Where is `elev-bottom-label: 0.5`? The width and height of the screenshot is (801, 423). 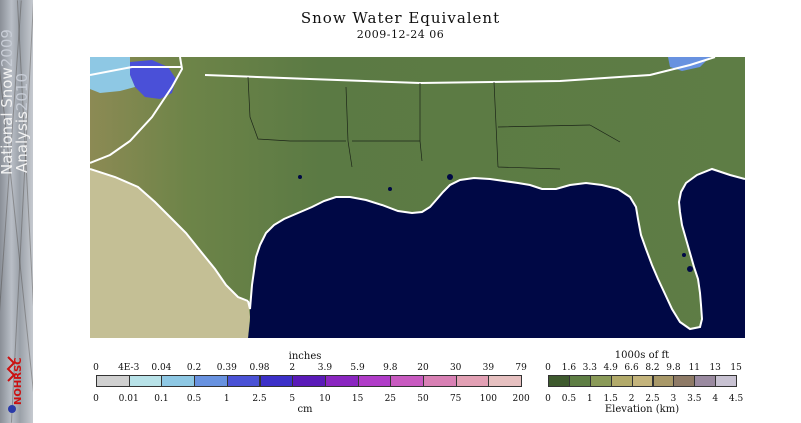 elev-bottom-label: 0.5 is located at coordinates (569, 399).